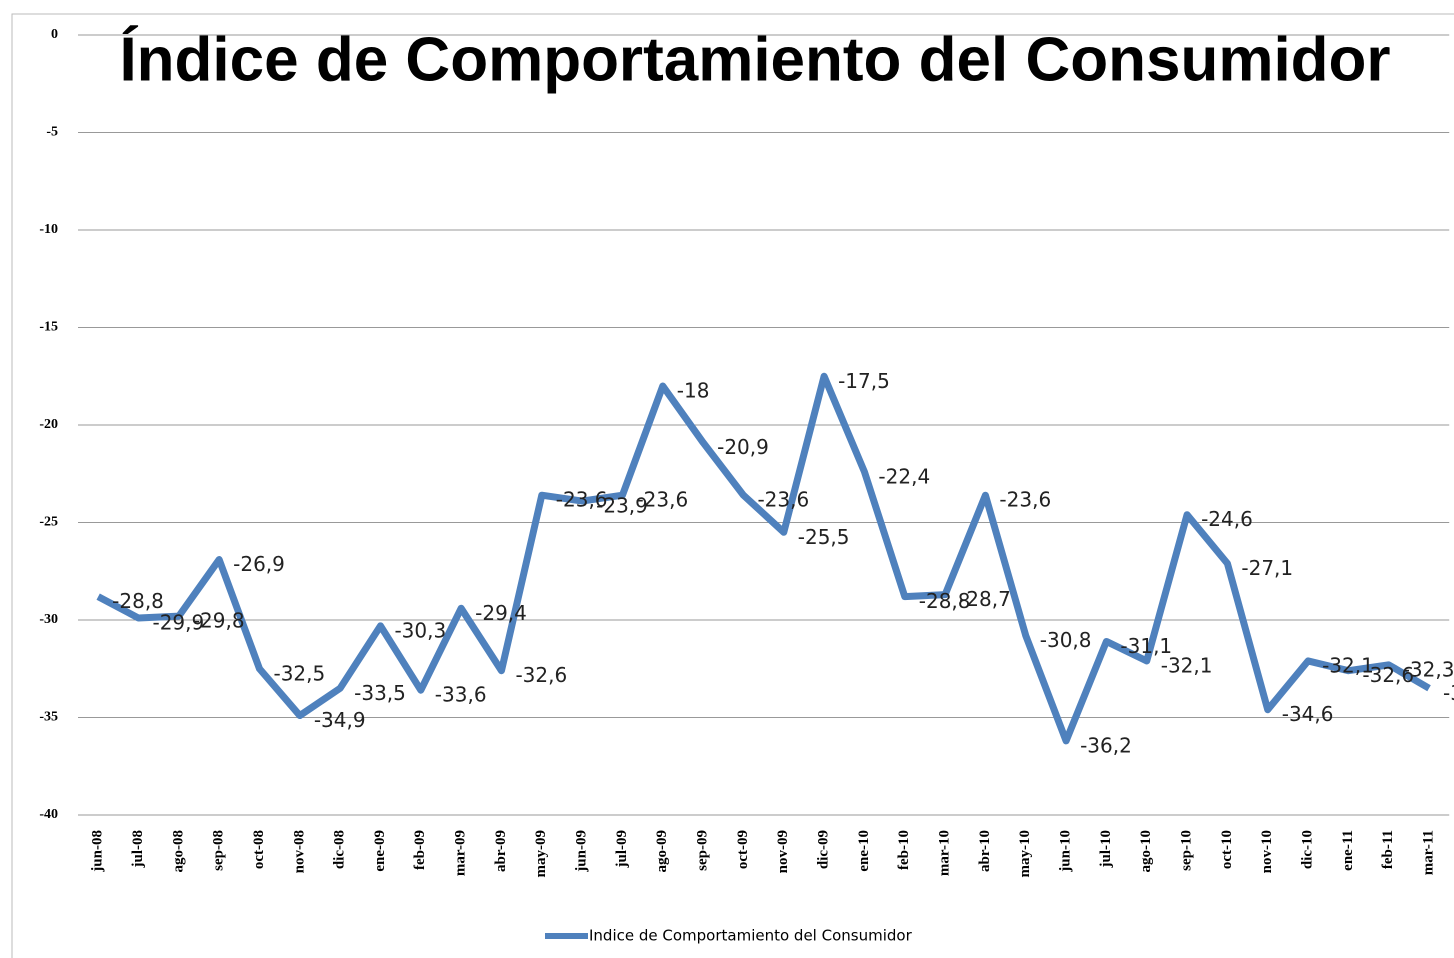 This screenshot has height=958, width=1454. Describe the element at coordinates (824, 537) in the screenshot. I see `data-label: -25,5` at that location.